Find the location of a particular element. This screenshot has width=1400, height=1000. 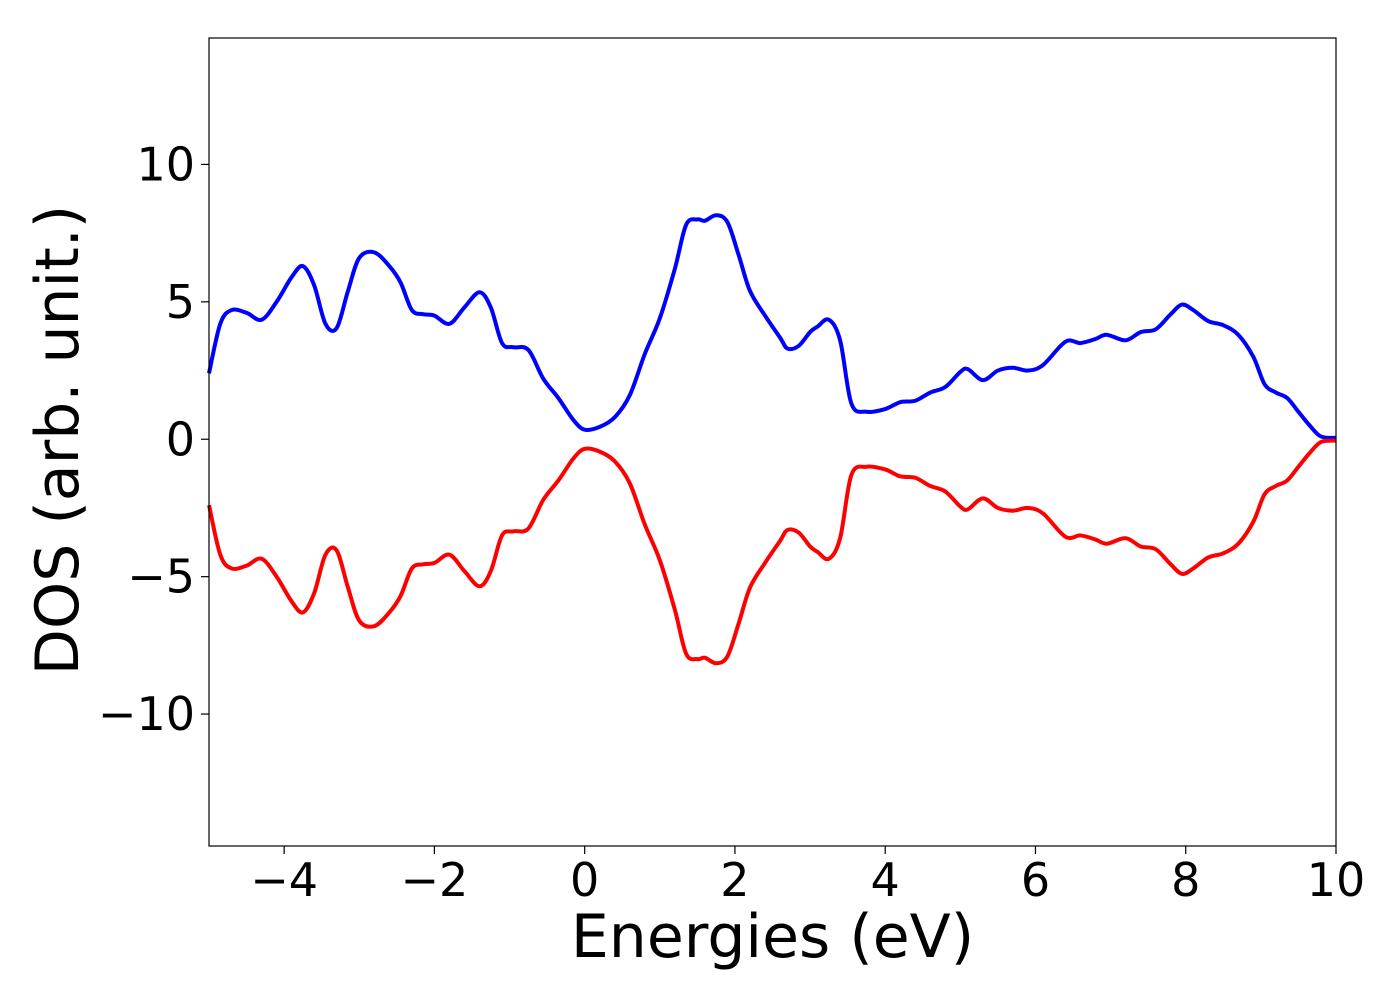

x-tick-label: 0 is located at coordinates (584, 880).